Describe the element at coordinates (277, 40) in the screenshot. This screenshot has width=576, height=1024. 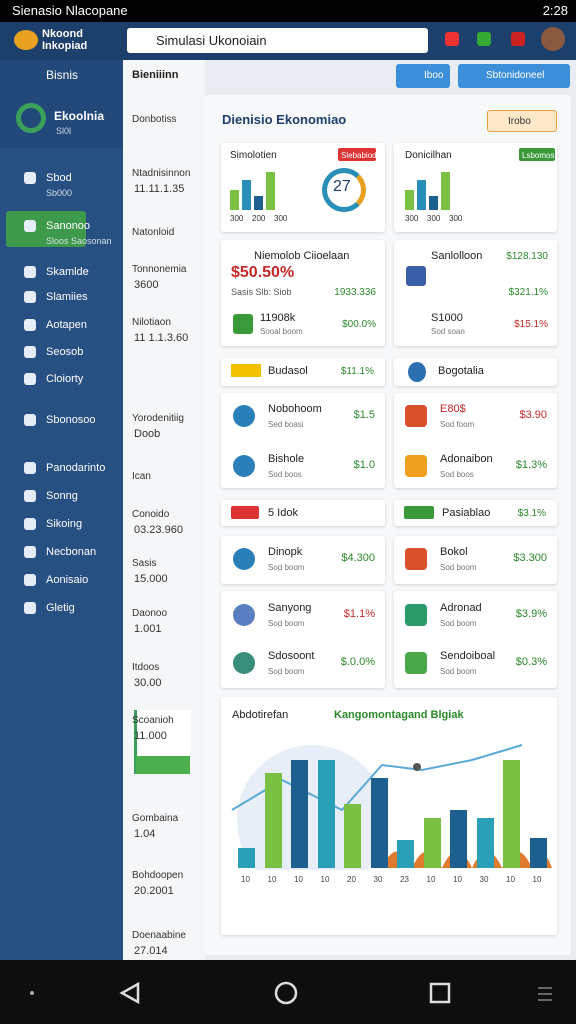
I see `search-box` at that location.